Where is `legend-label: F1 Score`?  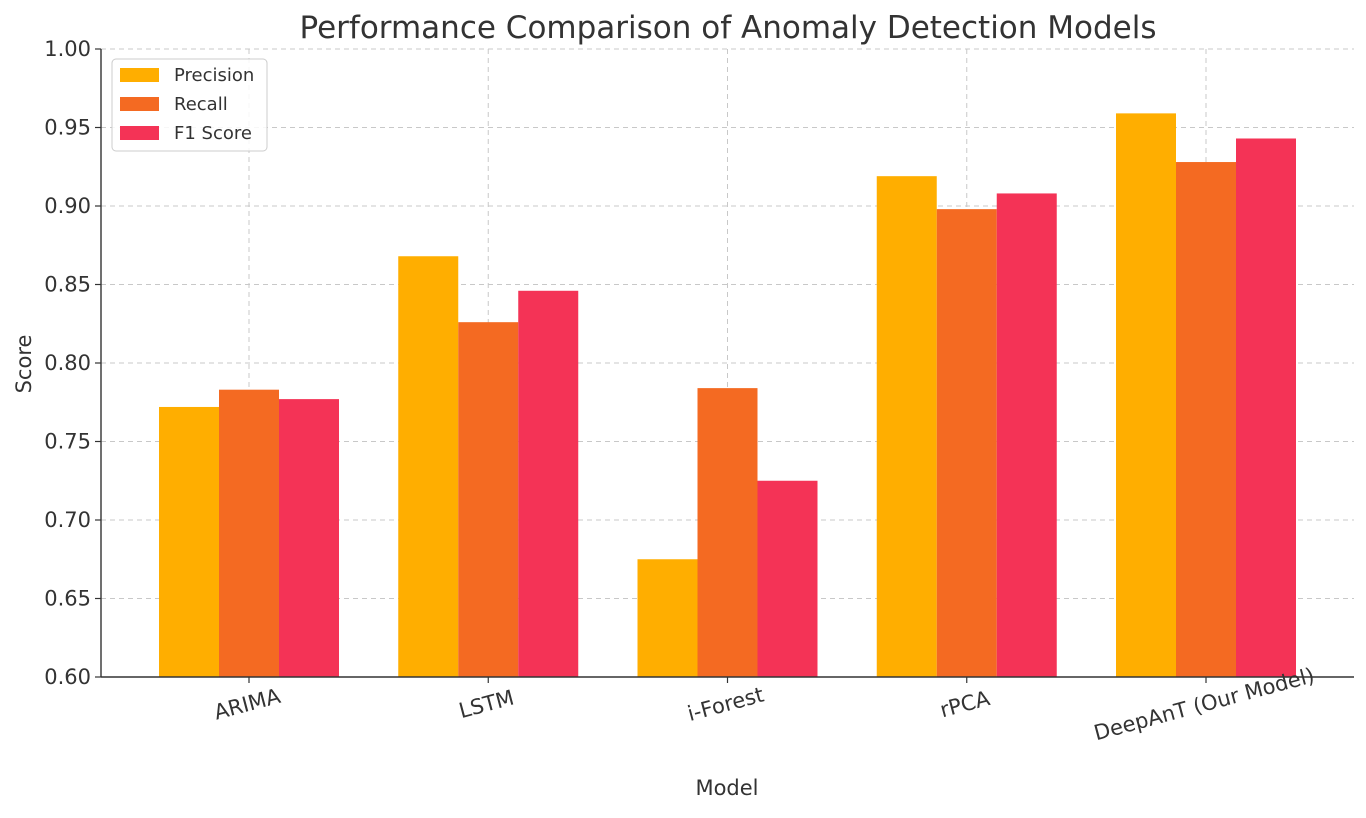
legend-label: F1 Score is located at coordinates (213, 133).